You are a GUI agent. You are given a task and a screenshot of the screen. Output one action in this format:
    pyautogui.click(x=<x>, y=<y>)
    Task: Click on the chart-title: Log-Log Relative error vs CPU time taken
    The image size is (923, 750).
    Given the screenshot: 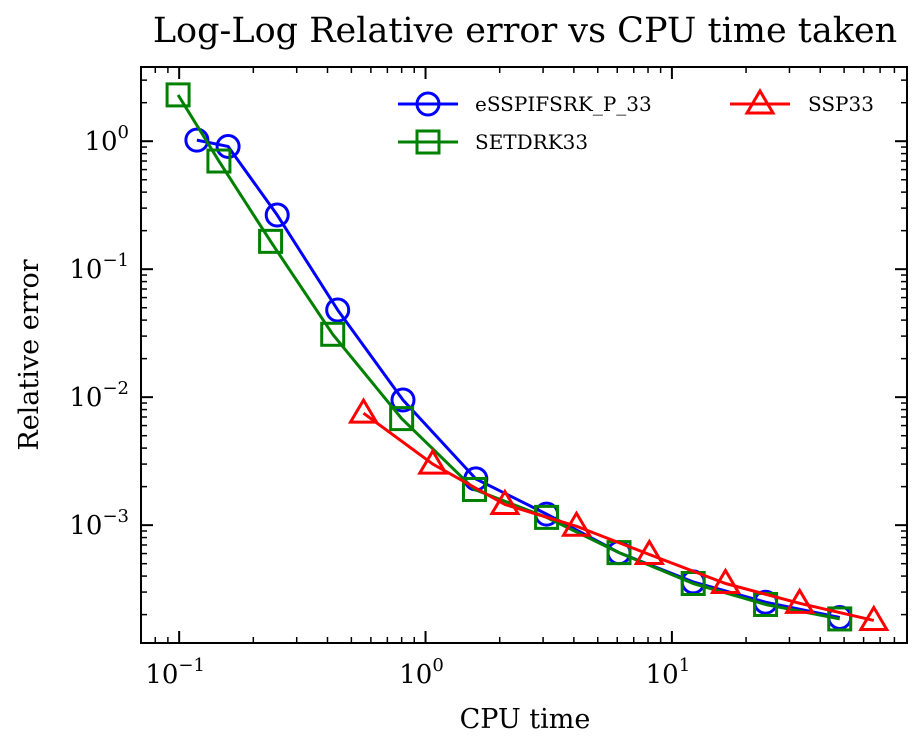 What is the action you would take?
    pyautogui.click(x=525, y=31)
    